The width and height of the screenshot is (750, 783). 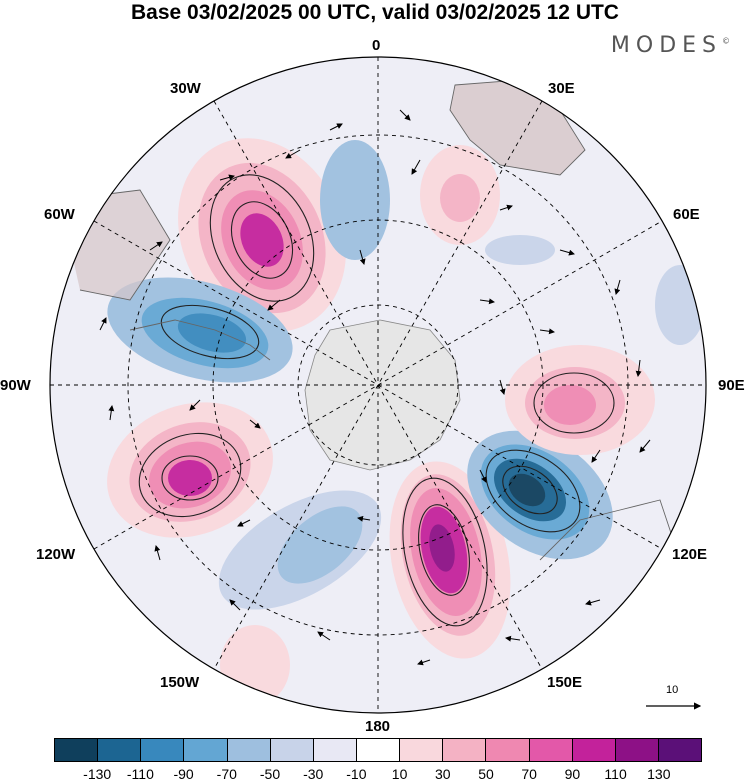 I want to click on lon-label-60e: 60E, so click(x=686, y=214).